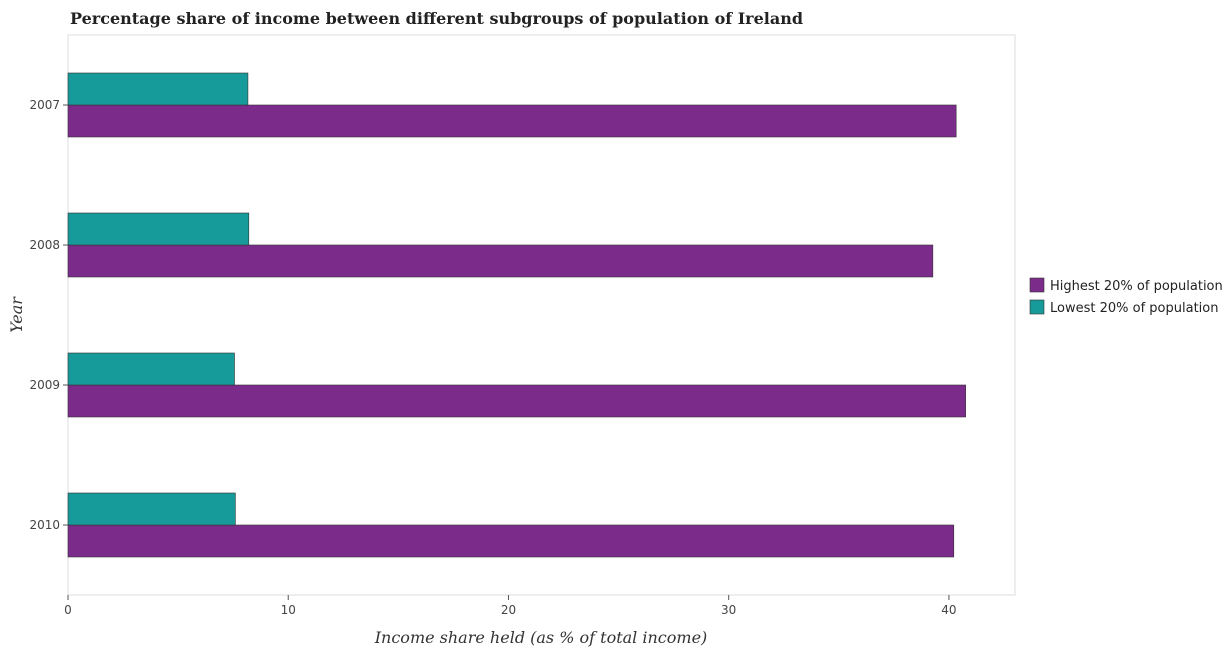 This screenshot has width=1222, height=650. Describe the element at coordinates (48, 315) in the screenshot. I see `y-axis-ticks: 2007 2008 2009 2010` at that location.